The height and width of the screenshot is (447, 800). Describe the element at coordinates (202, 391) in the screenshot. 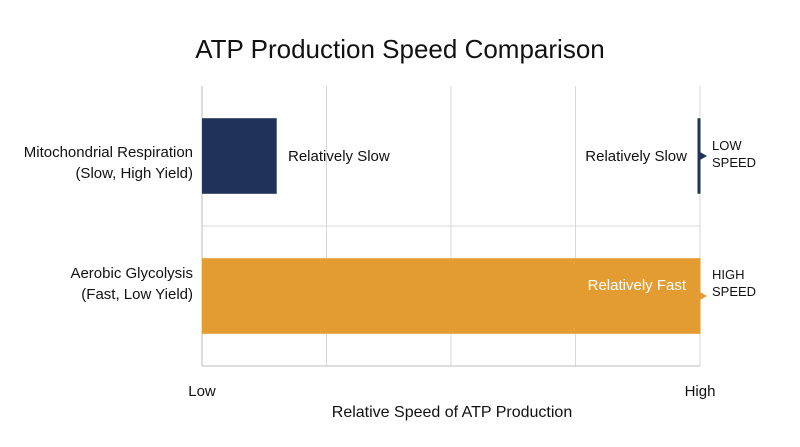

I see `x-tick-label-low: Low` at that location.